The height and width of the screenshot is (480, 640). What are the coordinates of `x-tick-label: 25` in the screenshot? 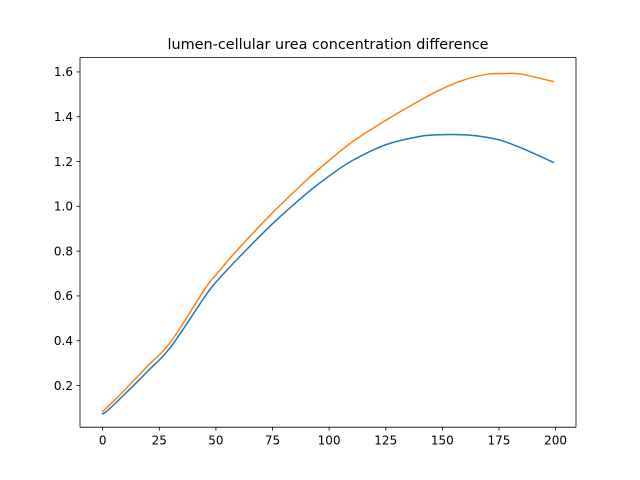 It's located at (159, 441).